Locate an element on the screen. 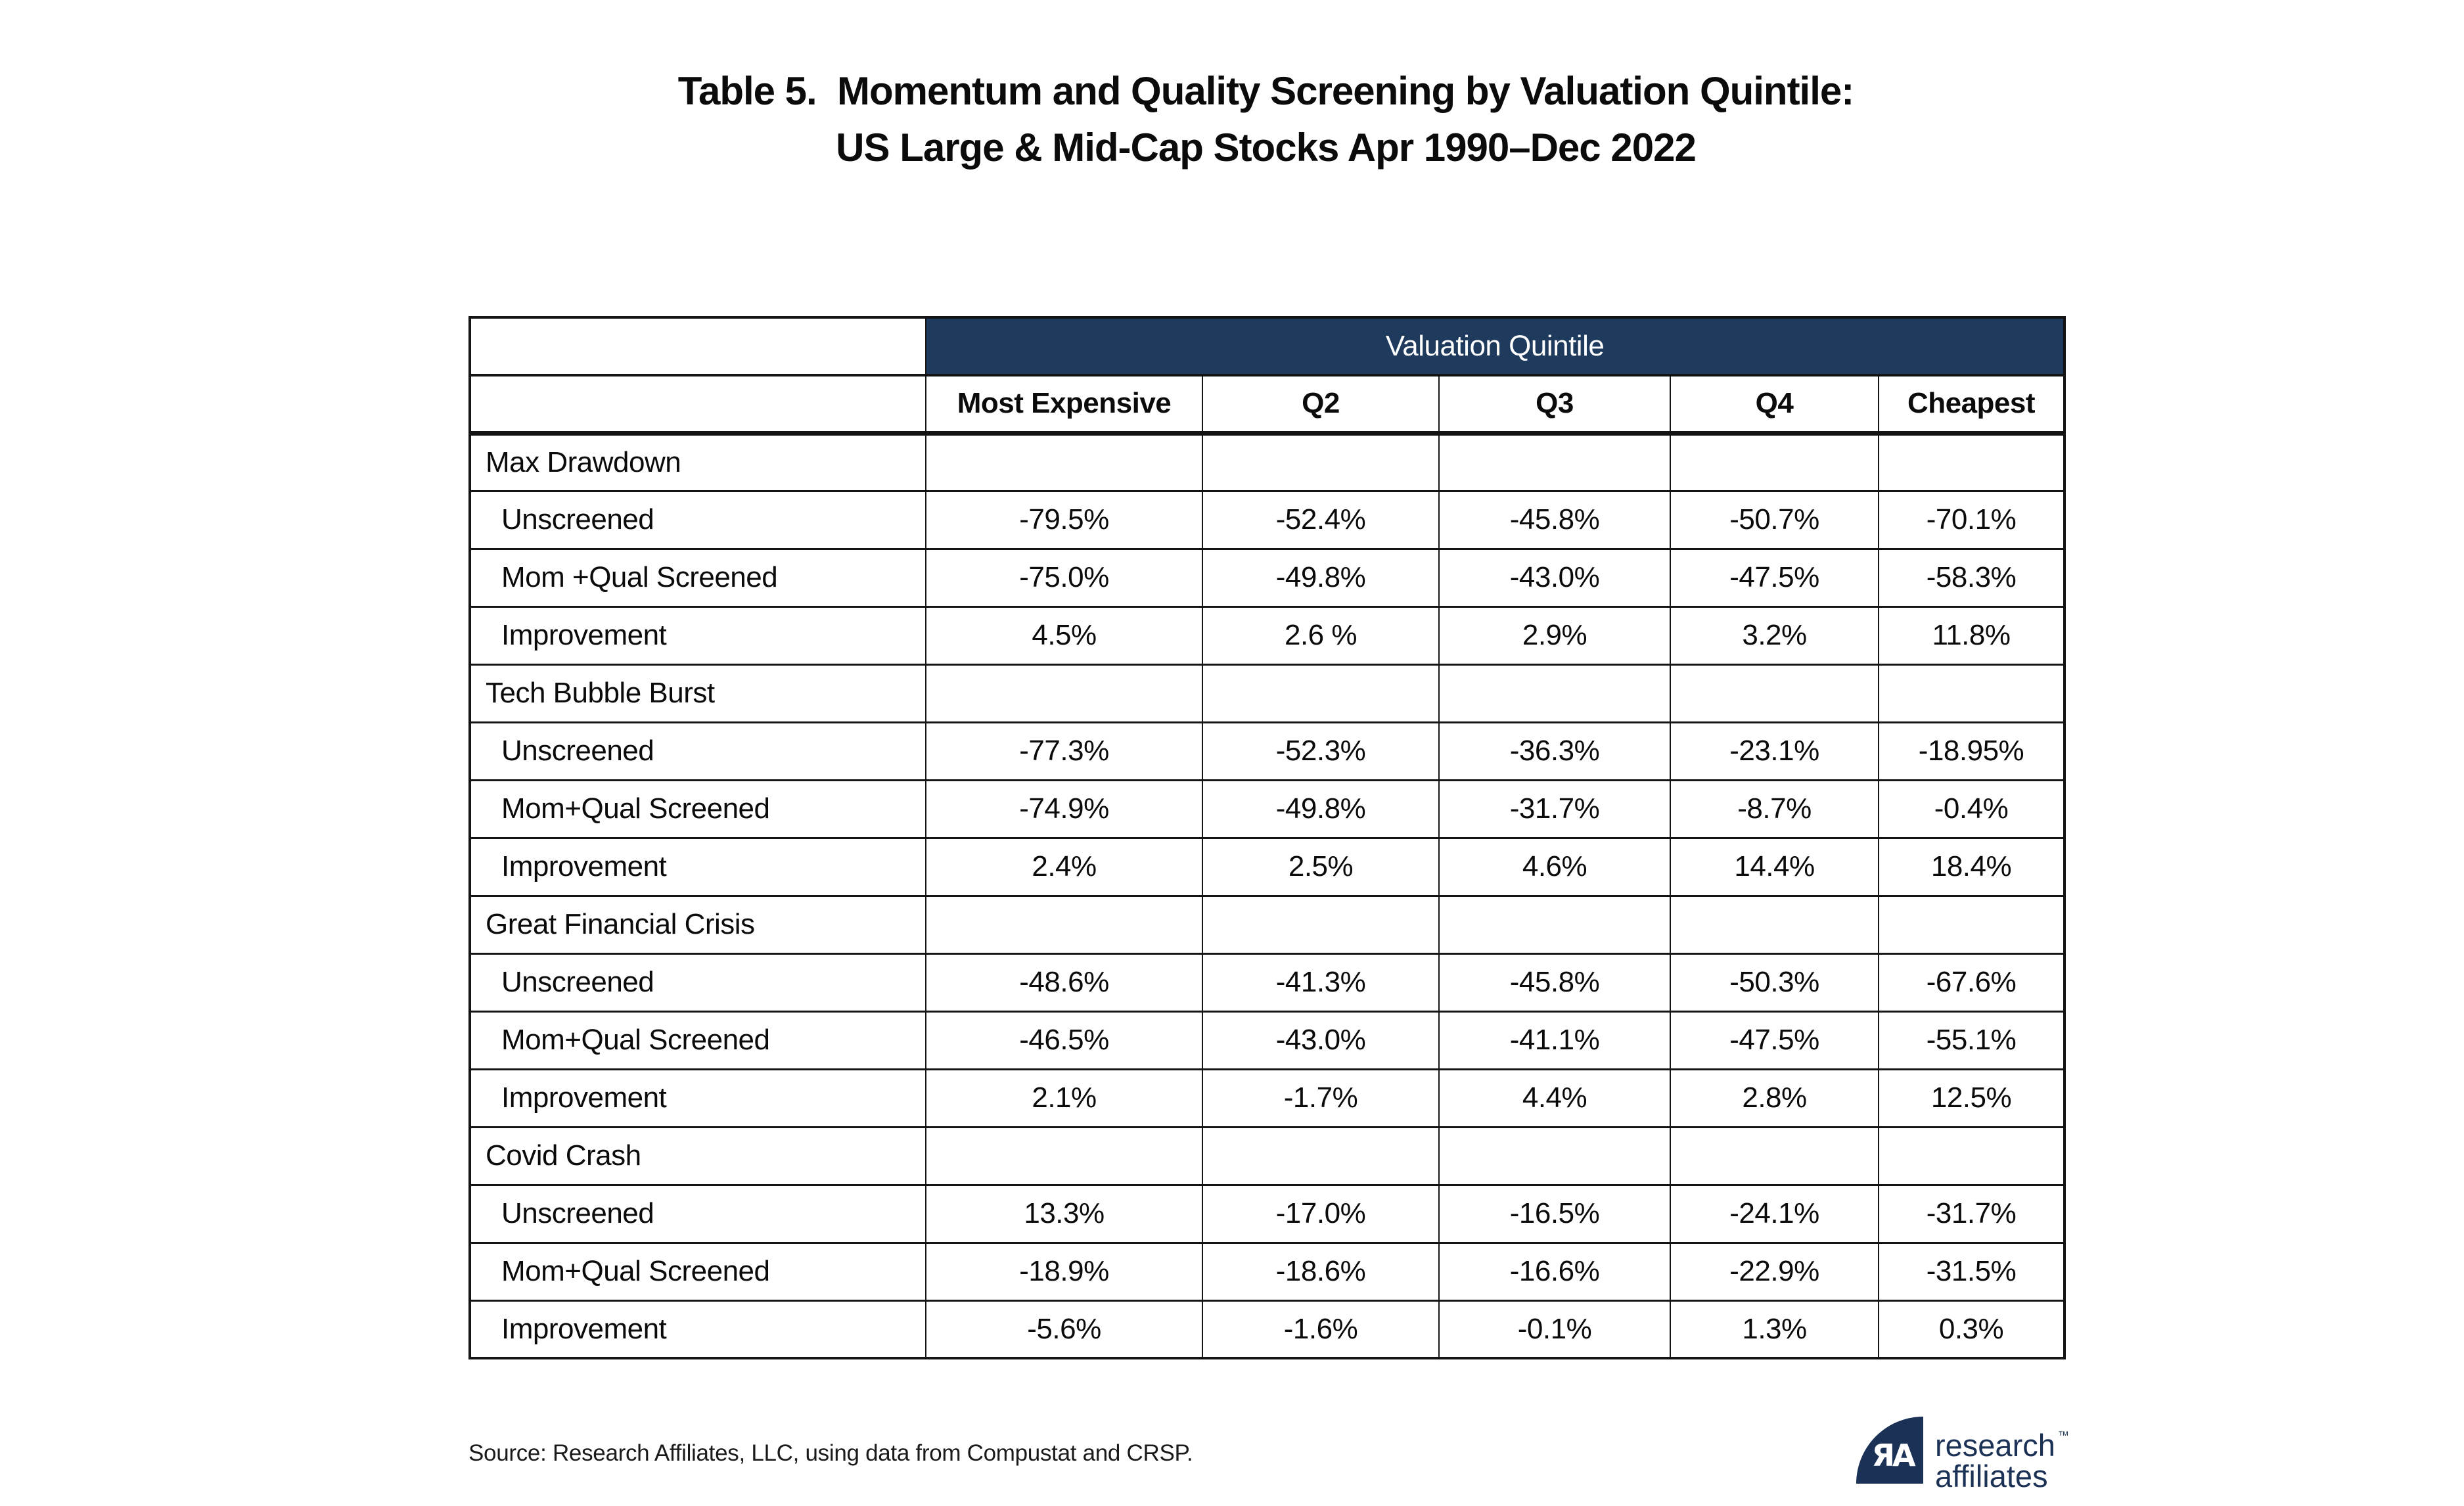  value-cell: -45.8% is located at coordinates (1554, 983).